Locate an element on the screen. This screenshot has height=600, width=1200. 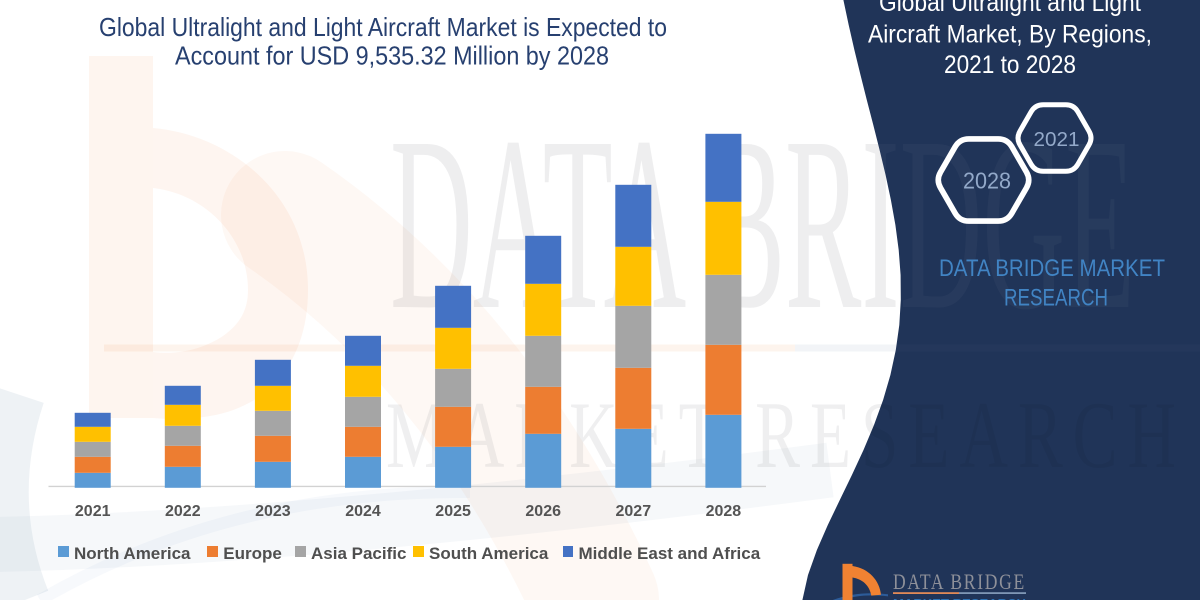
svg-text: RESEARCH is located at coordinates (1056, 298).